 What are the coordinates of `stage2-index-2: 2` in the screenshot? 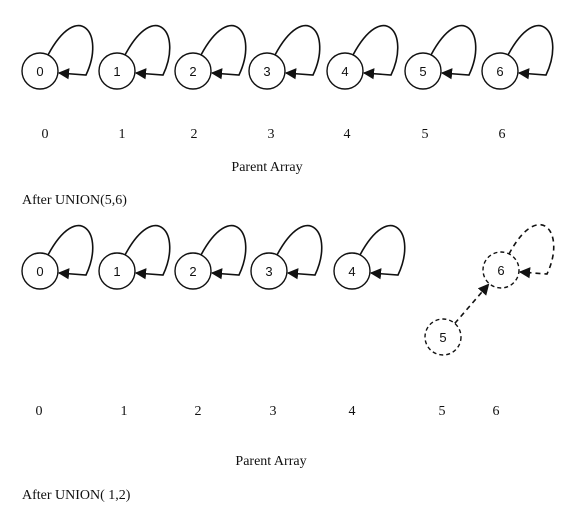 It's located at (198, 411).